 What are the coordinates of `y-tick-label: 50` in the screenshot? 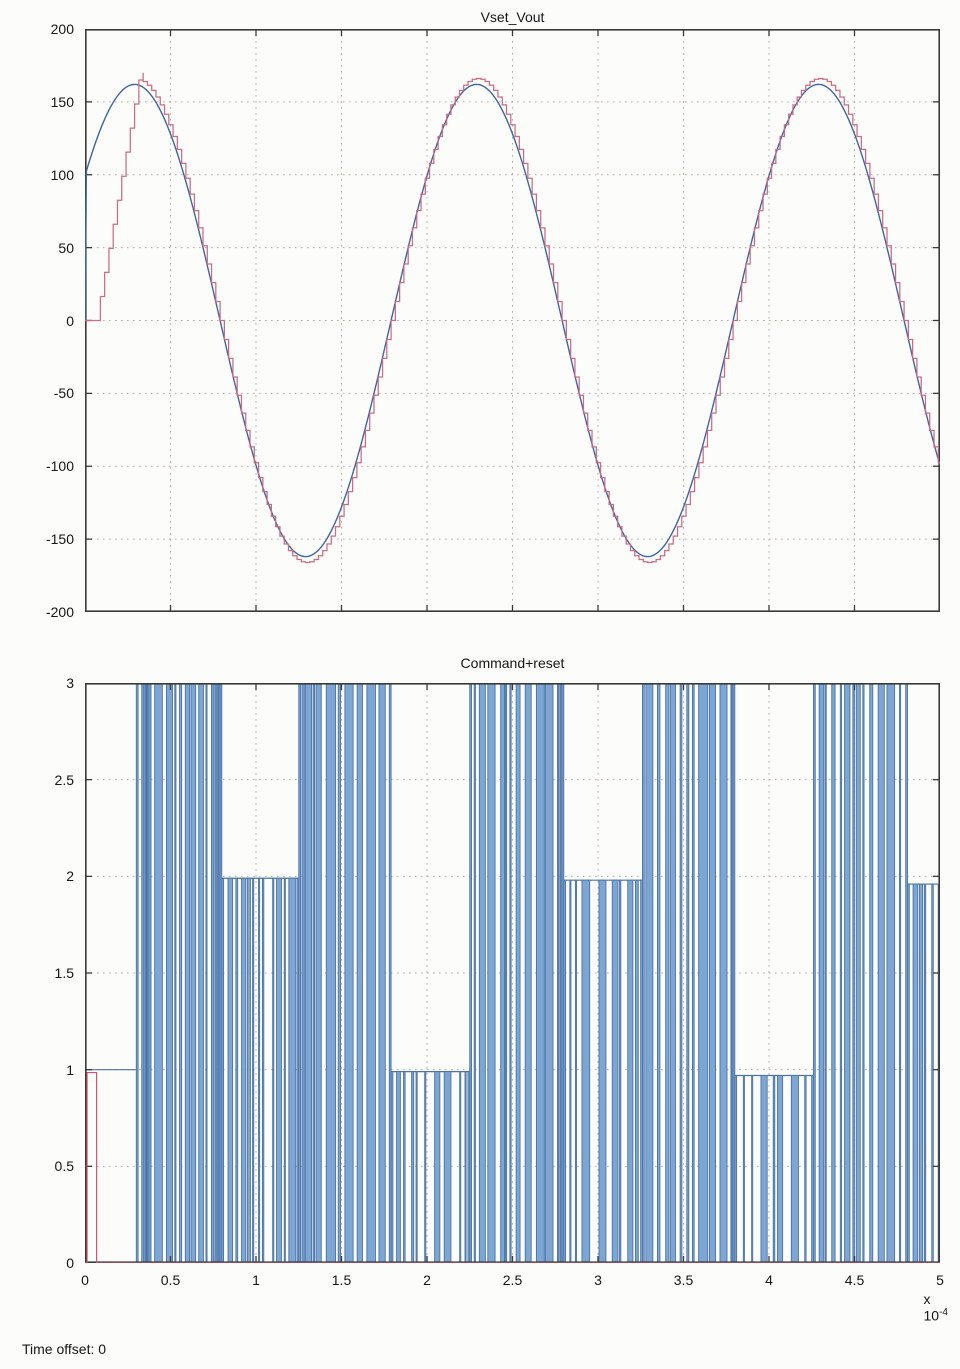 It's located at (66, 247).